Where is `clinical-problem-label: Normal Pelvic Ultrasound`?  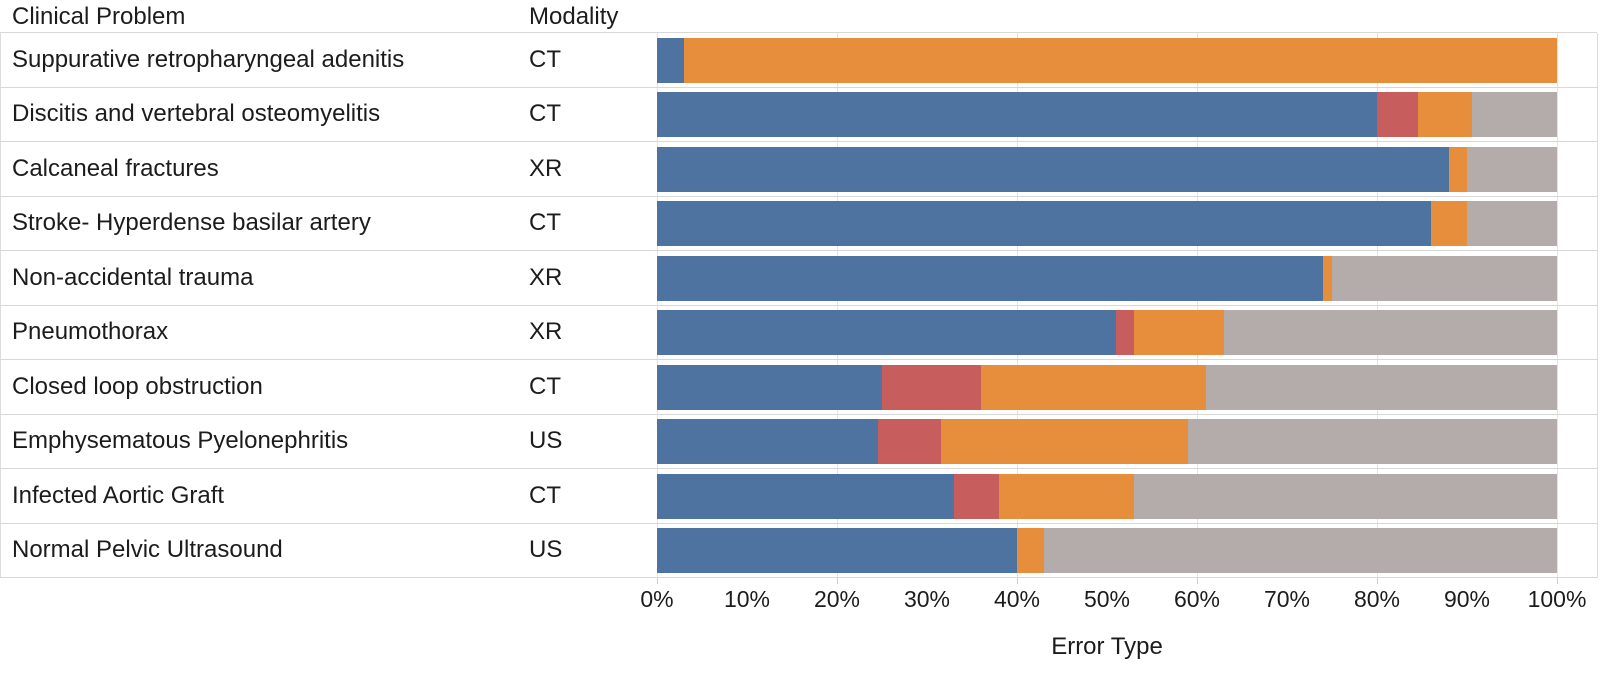
clinical-problem-label: Normal Pelvic Ultrasound is located at coordinates (147, 550).